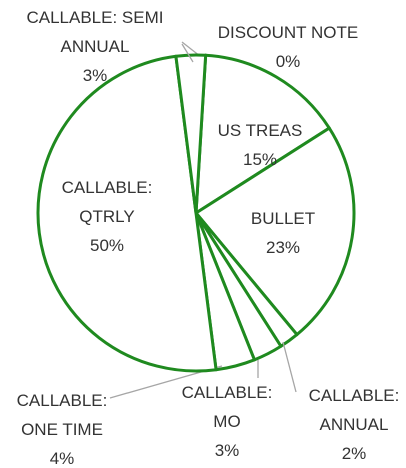  I want to click on slice-label: CALLABLE: ONE TIME 4%, so click(62, 427).